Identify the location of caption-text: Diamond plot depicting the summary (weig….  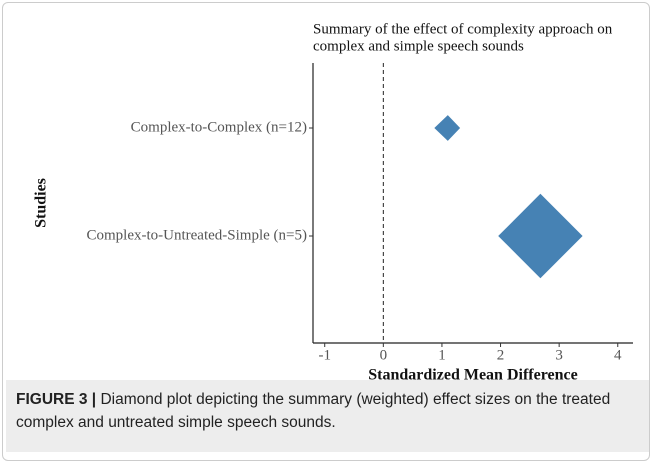
(313, 411).